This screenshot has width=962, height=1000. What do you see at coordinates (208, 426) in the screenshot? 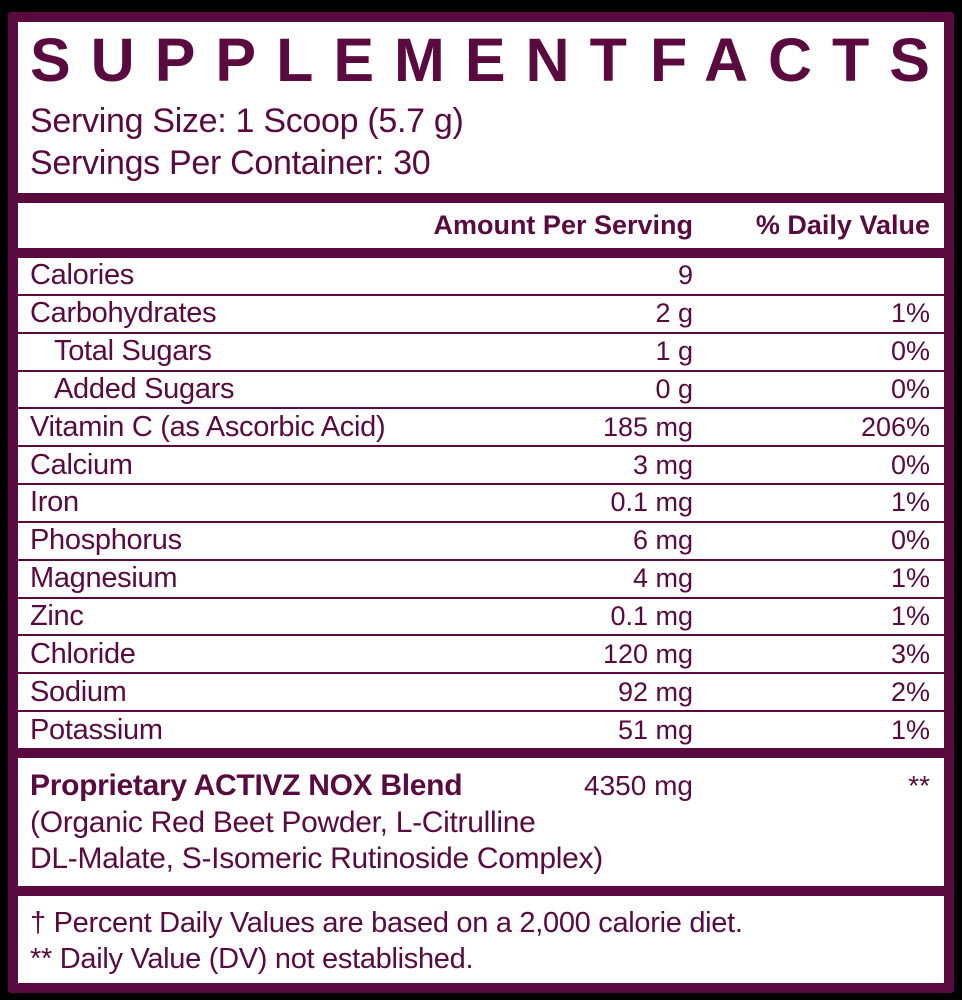
I see `nutrient-name: Vitamin C (as Ascorbic Acid)` at bounding box center [208, 426].